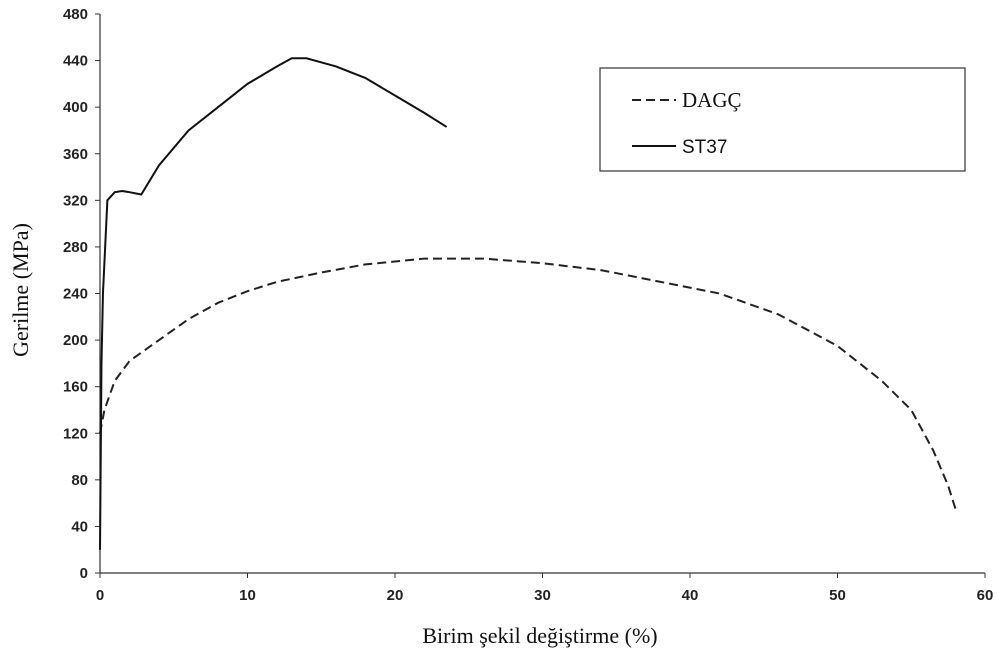 The width and height of the screenshot is (997, 655). Describe the element at coordinates (75, 61) in the screenshot. I see `y-tick-label: 440` at that location.